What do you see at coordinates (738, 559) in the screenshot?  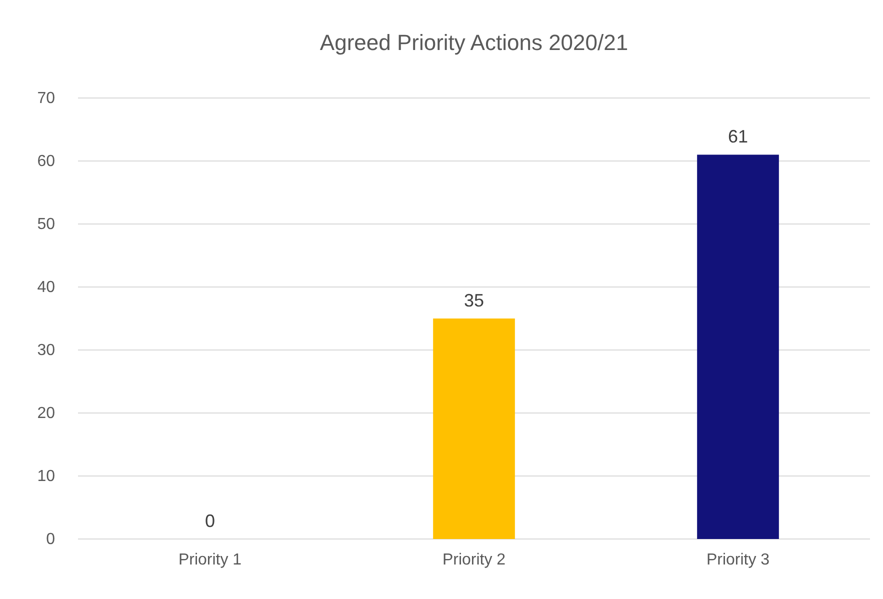 I see `x-tick-label: Priority 3` at bounding box center [738, 559].